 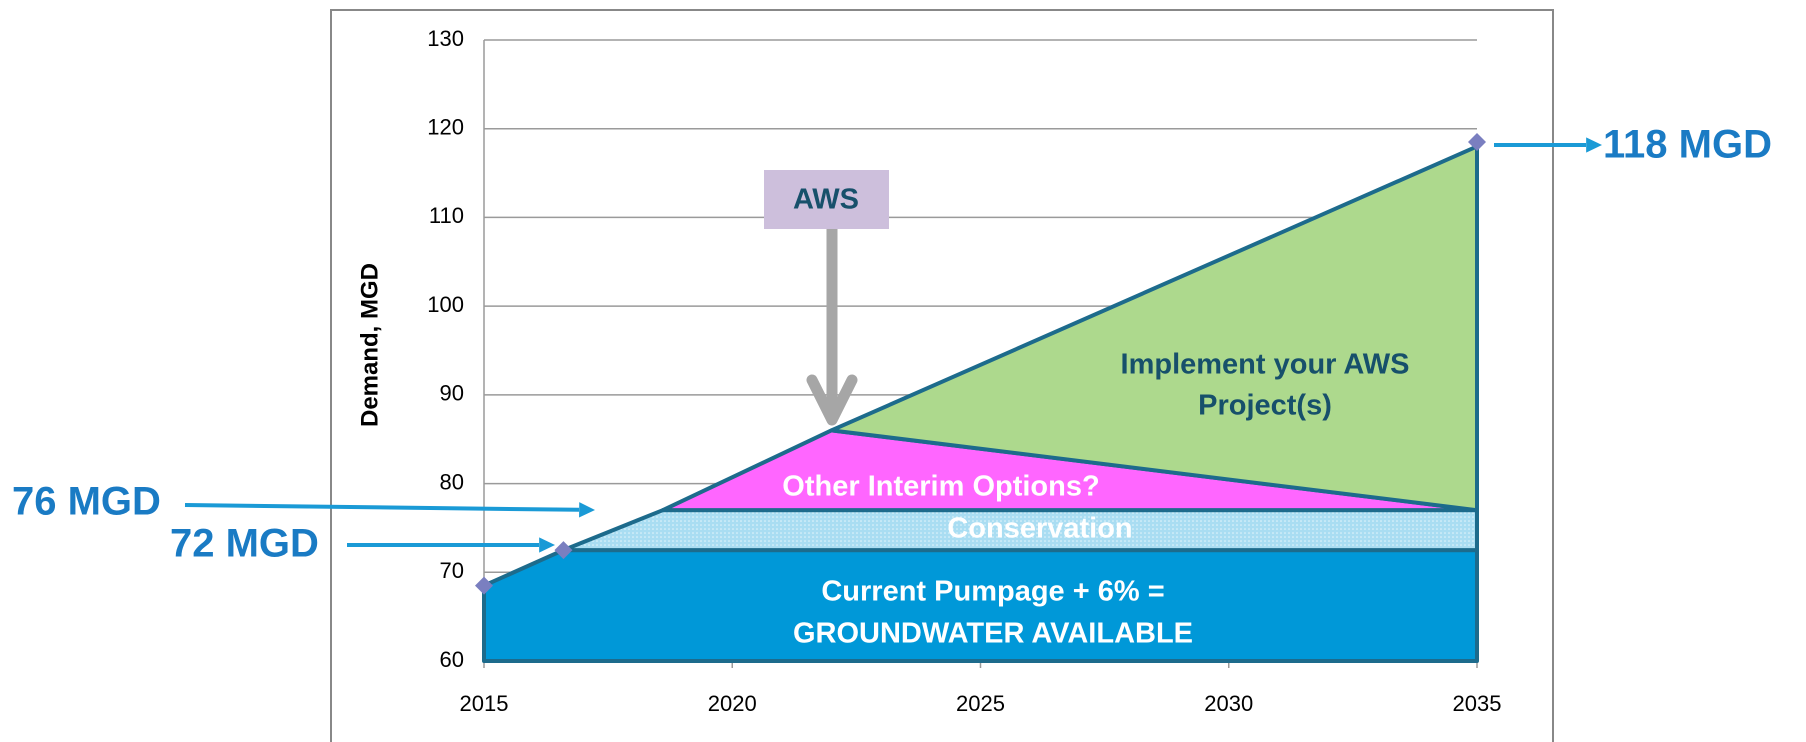 What do you see at coordinates (445, 127) in the screenshot?
I see `y-tick-label: 120` at bounding box center [445, 127].